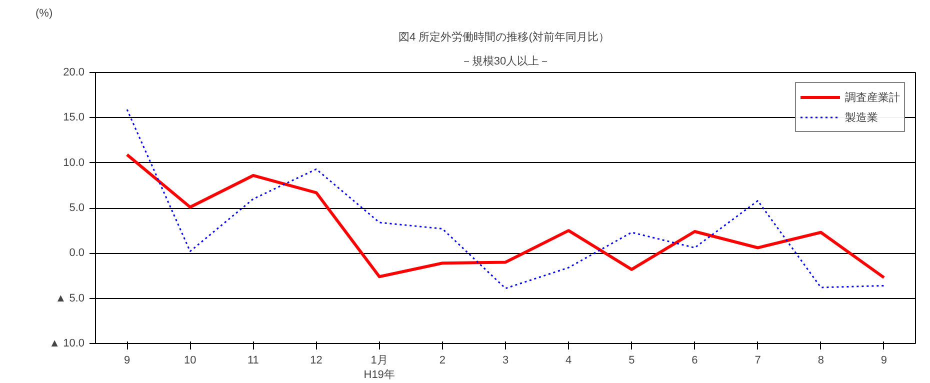  I want to click on x-tick-label: 12, so click(316, 360).